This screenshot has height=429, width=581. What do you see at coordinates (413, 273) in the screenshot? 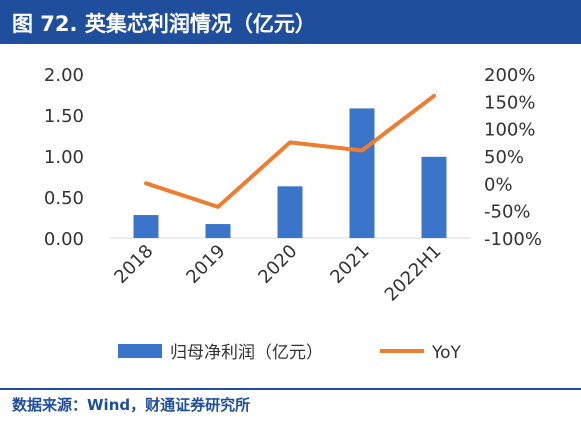
I see `x-tick-label: 2022H1` at bounding box center [413, 273].